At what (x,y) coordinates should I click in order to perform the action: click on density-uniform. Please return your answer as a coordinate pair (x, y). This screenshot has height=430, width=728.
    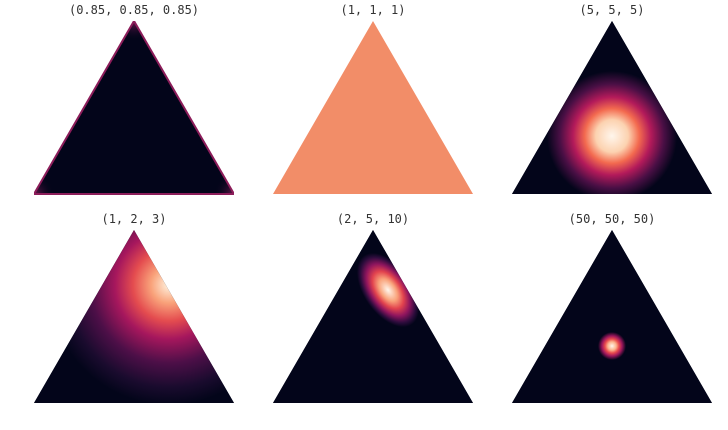
    Looking at the image, I should click on (373, 107).